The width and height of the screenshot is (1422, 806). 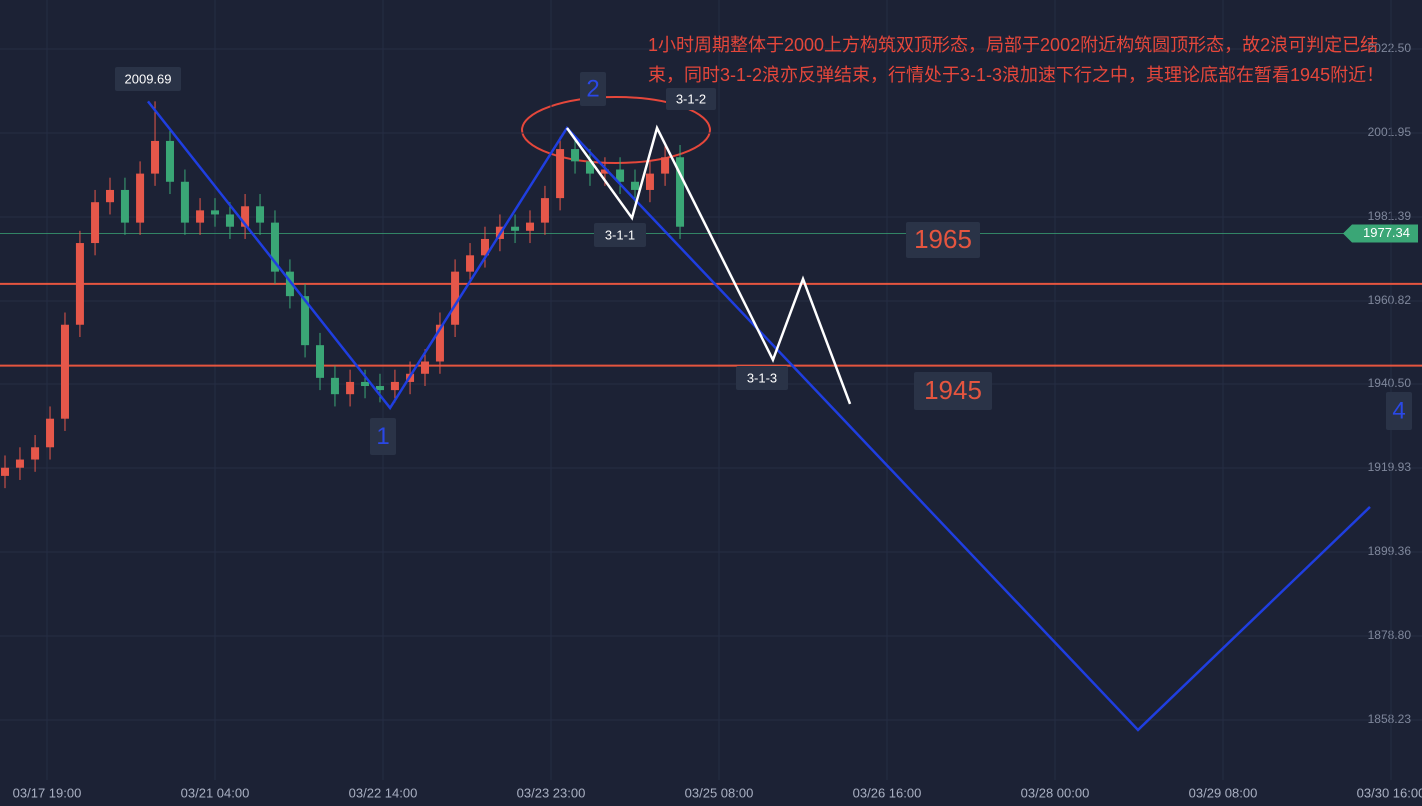 I want to click on segment-label: 3-1-1, so click(x=620, y=234).